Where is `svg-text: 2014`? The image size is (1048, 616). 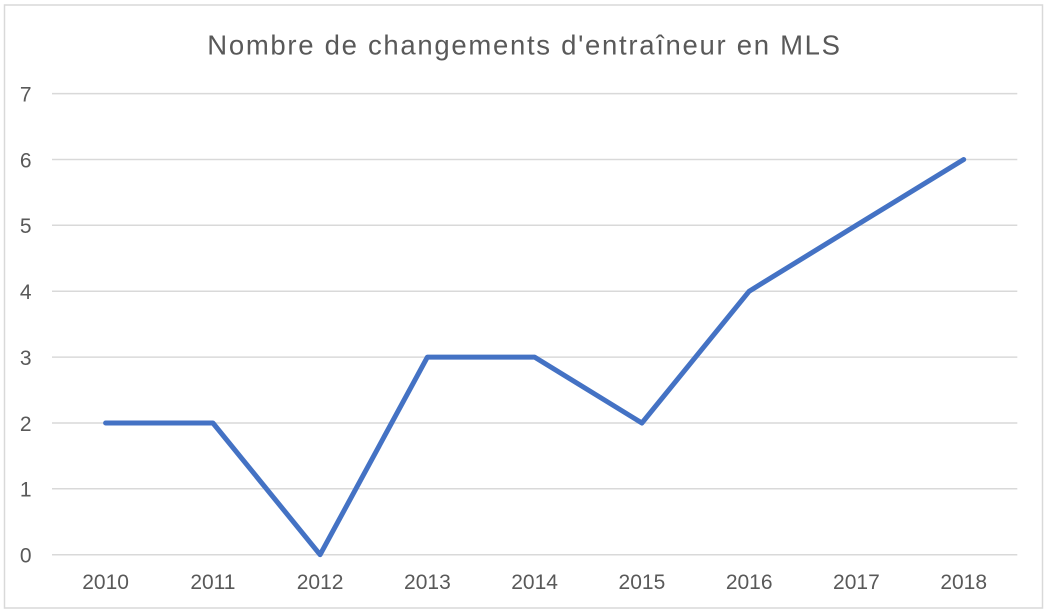
svg-text: 2014 is located at coordinates (534, 582).